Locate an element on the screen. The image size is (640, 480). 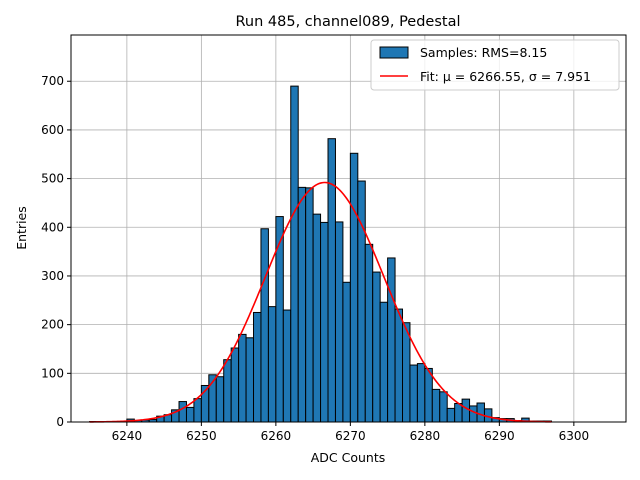
x-tick-label: 6280 is located at coordinates (425, 436).